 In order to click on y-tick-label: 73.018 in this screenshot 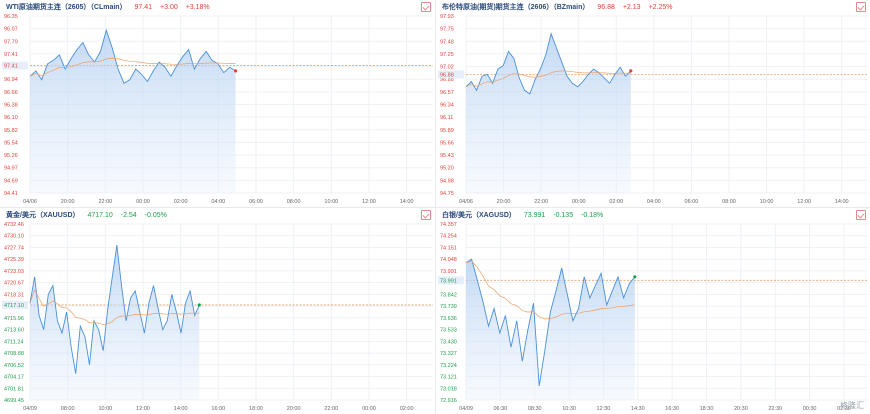, I will do `click(448, 389)`.